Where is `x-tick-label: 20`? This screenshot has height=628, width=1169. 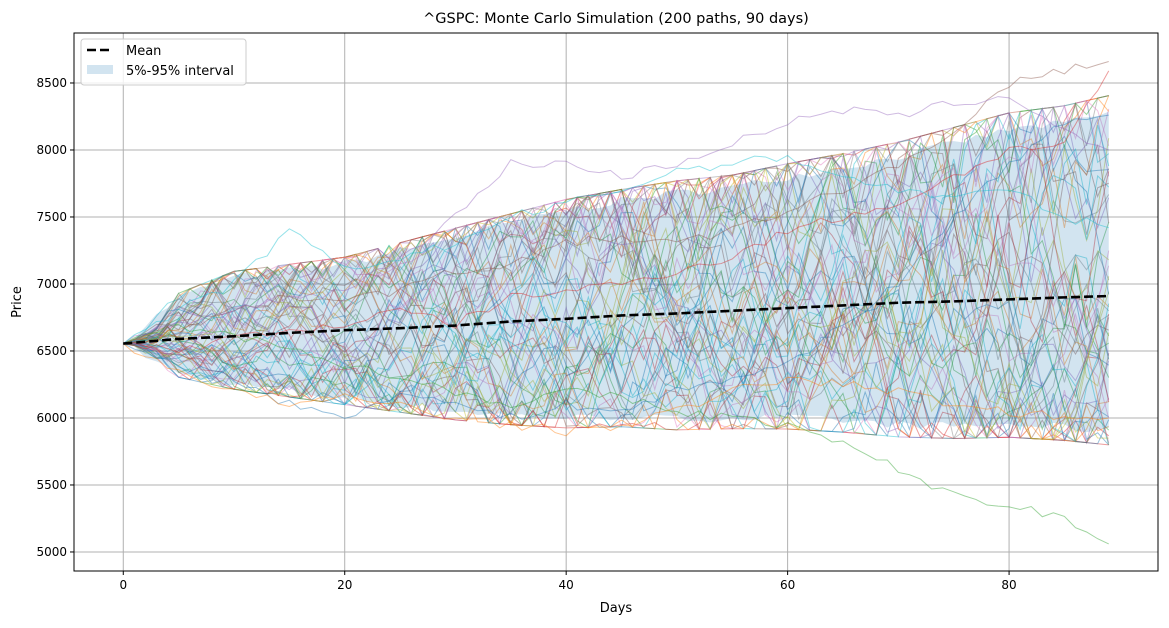
x-tick-label: 20 is located at coordinates (344, 585).